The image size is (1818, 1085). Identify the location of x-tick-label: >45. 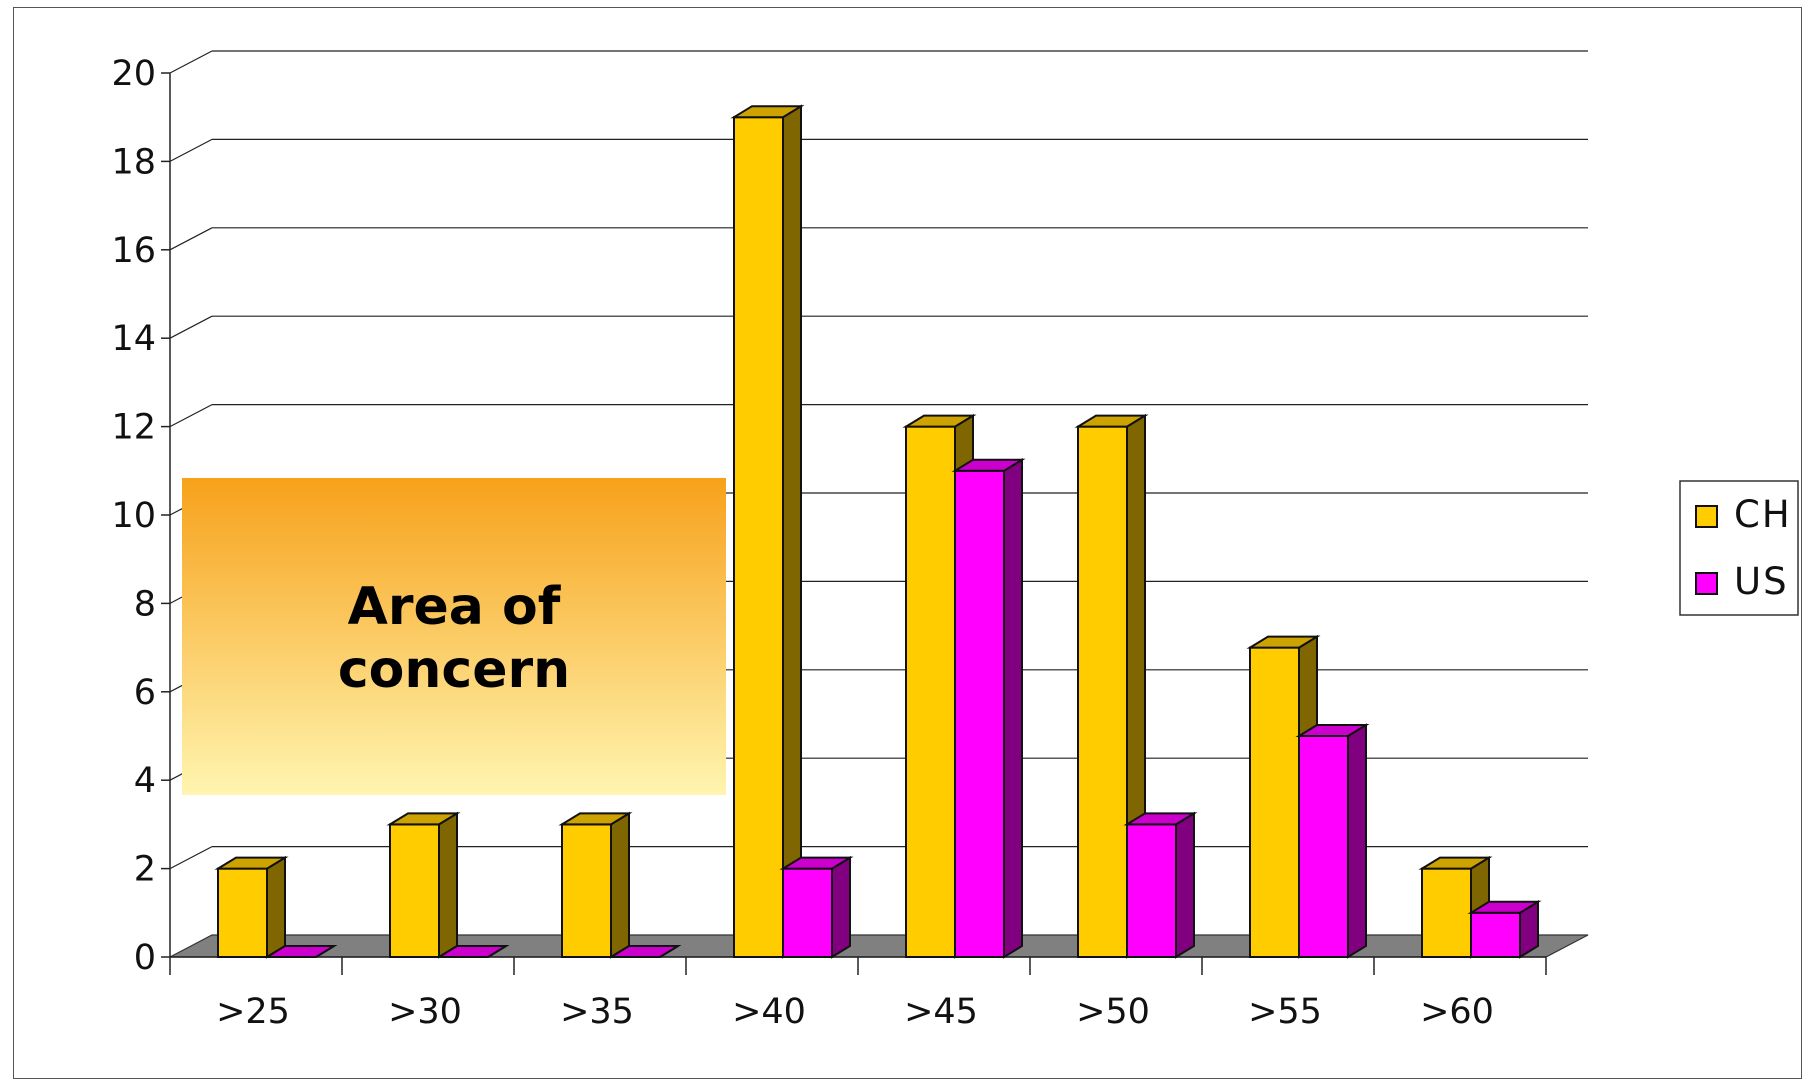
(941, 1012).